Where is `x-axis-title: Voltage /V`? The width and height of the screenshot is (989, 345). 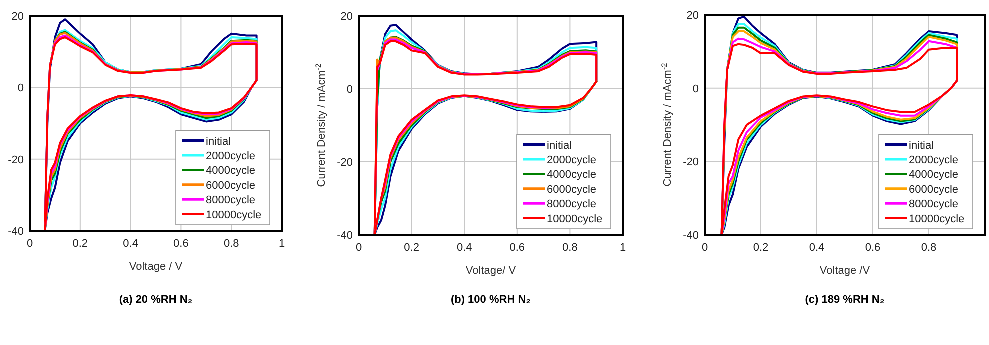 x-axis-title: Voltage /V is located at coordinates (845, 271).